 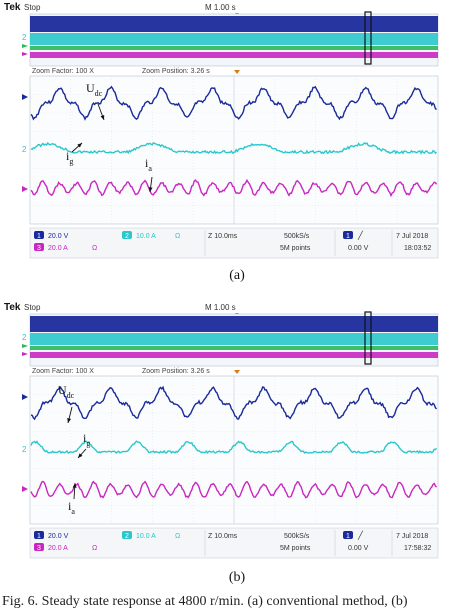 What do you see at coordinates (417, 248) in the screenshot?
I see `time-stamp: 18:03:52` at bounding box center [417, 248].